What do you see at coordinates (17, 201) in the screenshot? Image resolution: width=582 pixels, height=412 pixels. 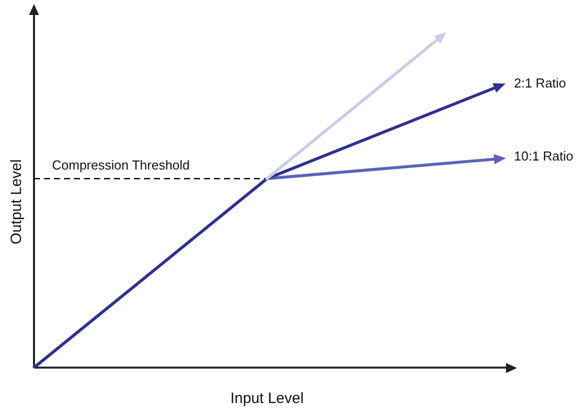 I see `y-axis-title: Output Level` at bounding box center [17, 201].